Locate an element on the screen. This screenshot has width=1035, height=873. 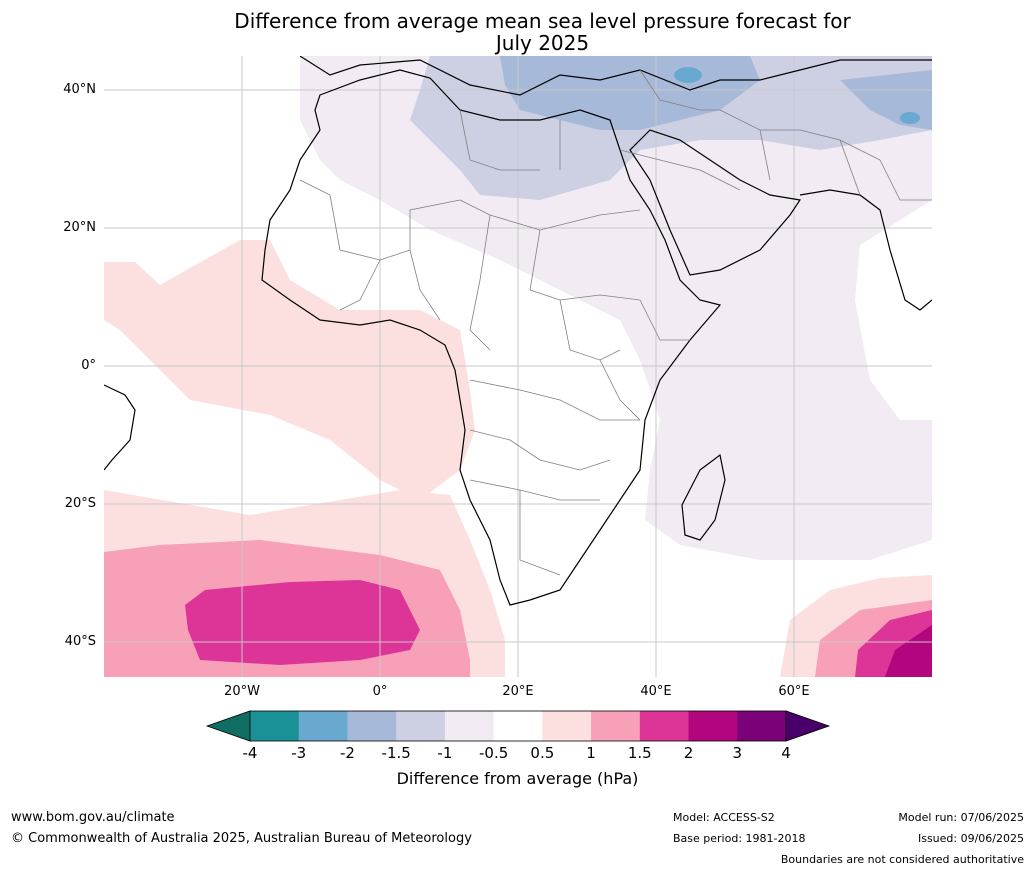
lat-label-0: 0° is located at coordinates (88, 365).